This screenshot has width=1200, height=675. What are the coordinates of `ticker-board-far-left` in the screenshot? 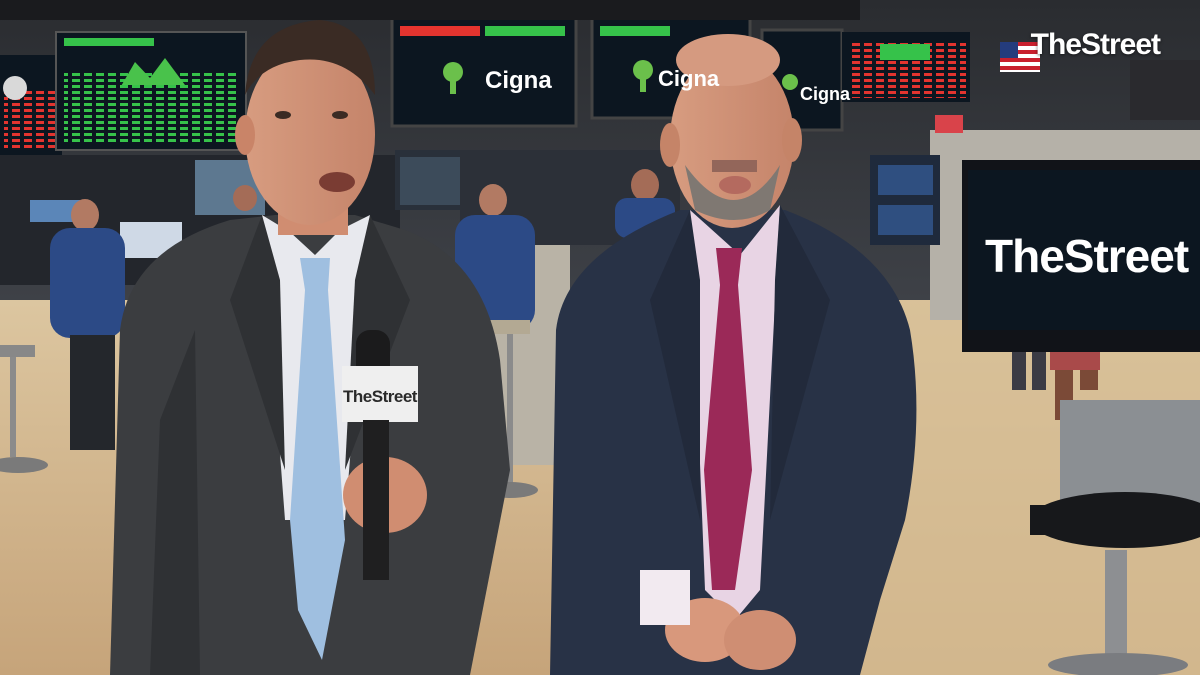 It's located at (31, 105).